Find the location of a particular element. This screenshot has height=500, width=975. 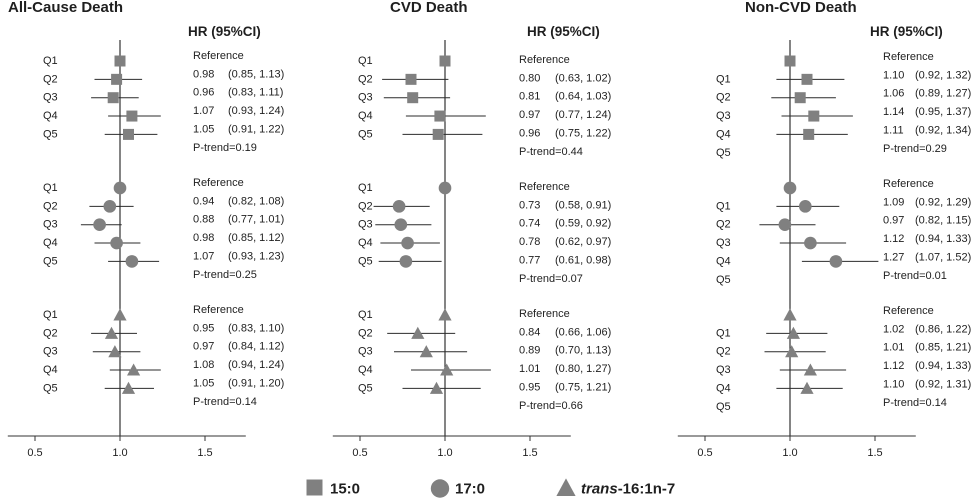

quintile-row: Q5 0.95 (0.75, 1.21) is located at coordinates (484, 387).